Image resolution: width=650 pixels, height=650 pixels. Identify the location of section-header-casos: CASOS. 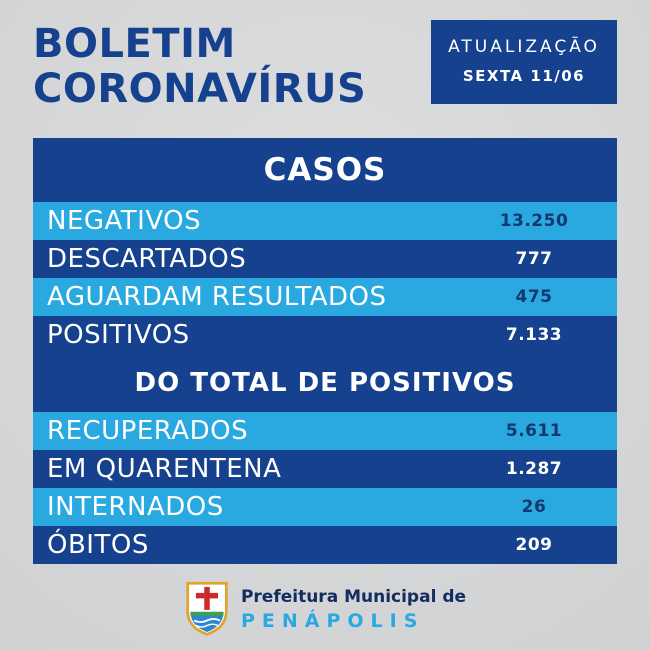
(325, 169).